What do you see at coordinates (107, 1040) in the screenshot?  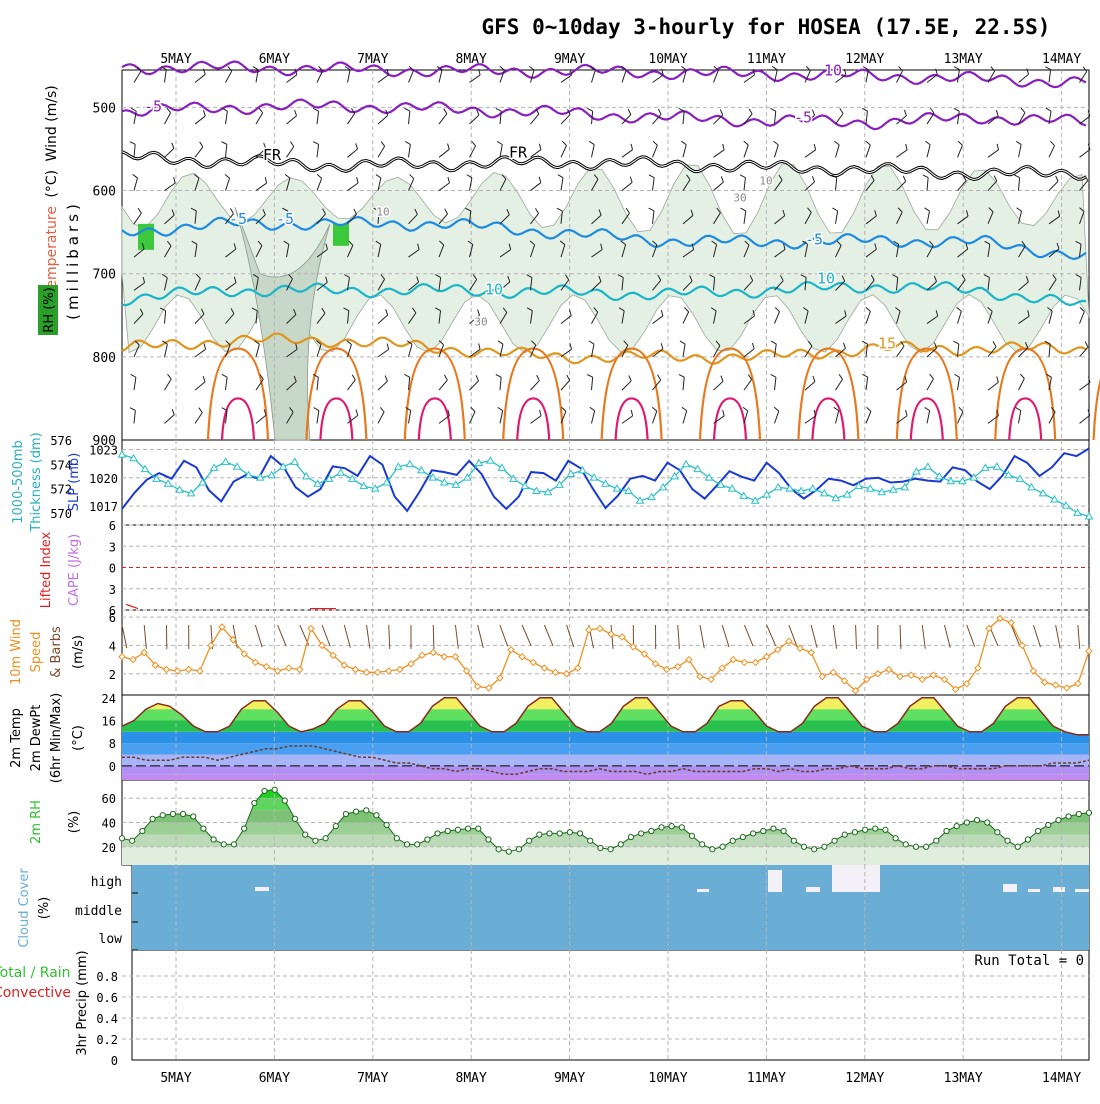 I see `precip-tick-label: 0.2` at bounding box center [107, 1040].